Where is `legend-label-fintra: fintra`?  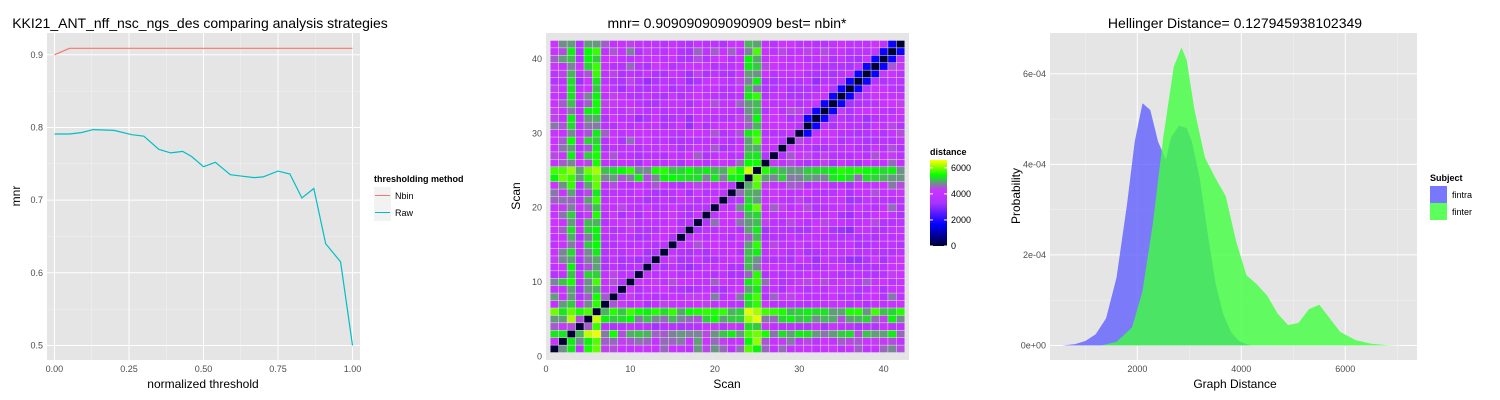
legend-label-fintra: fintra is located at coordinates (1462, 195).